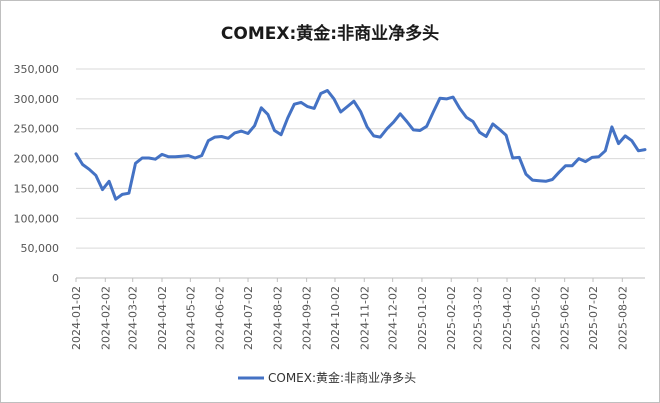 This screenshot has width=660, height=403. I want to click on x-tick-label: 2025-01-02, so click(422, 318).